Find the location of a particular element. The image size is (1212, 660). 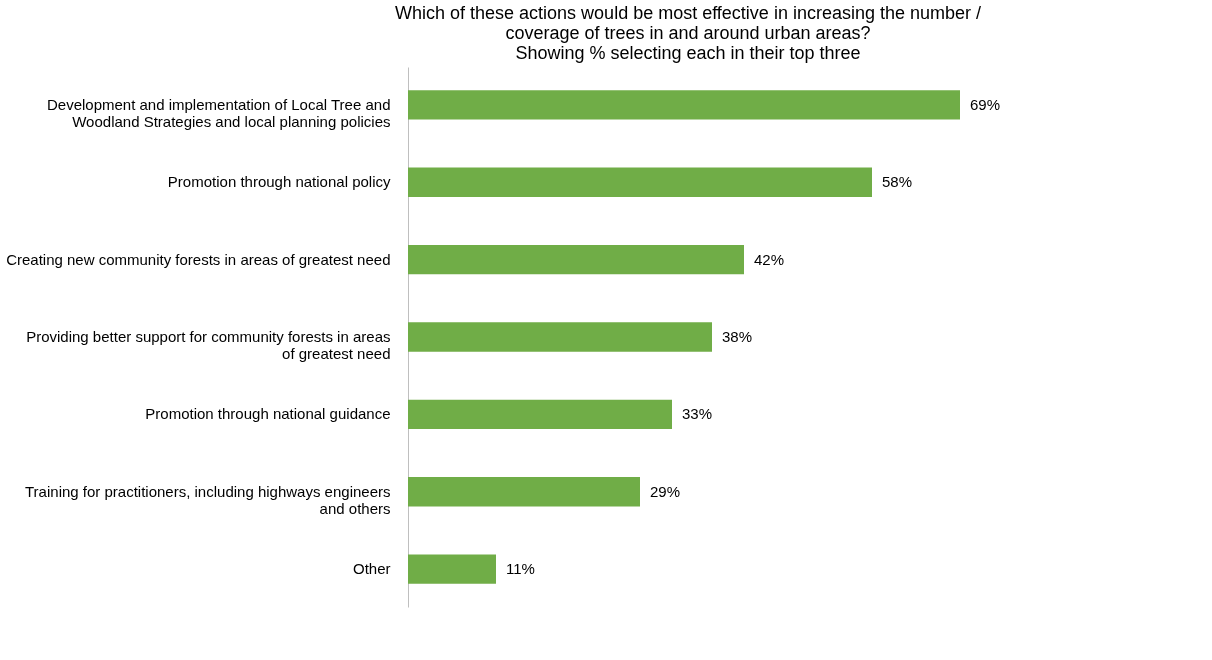

y-tick-label: Creating new community forests in areas of greatest need is located at coordinates (198, 259).